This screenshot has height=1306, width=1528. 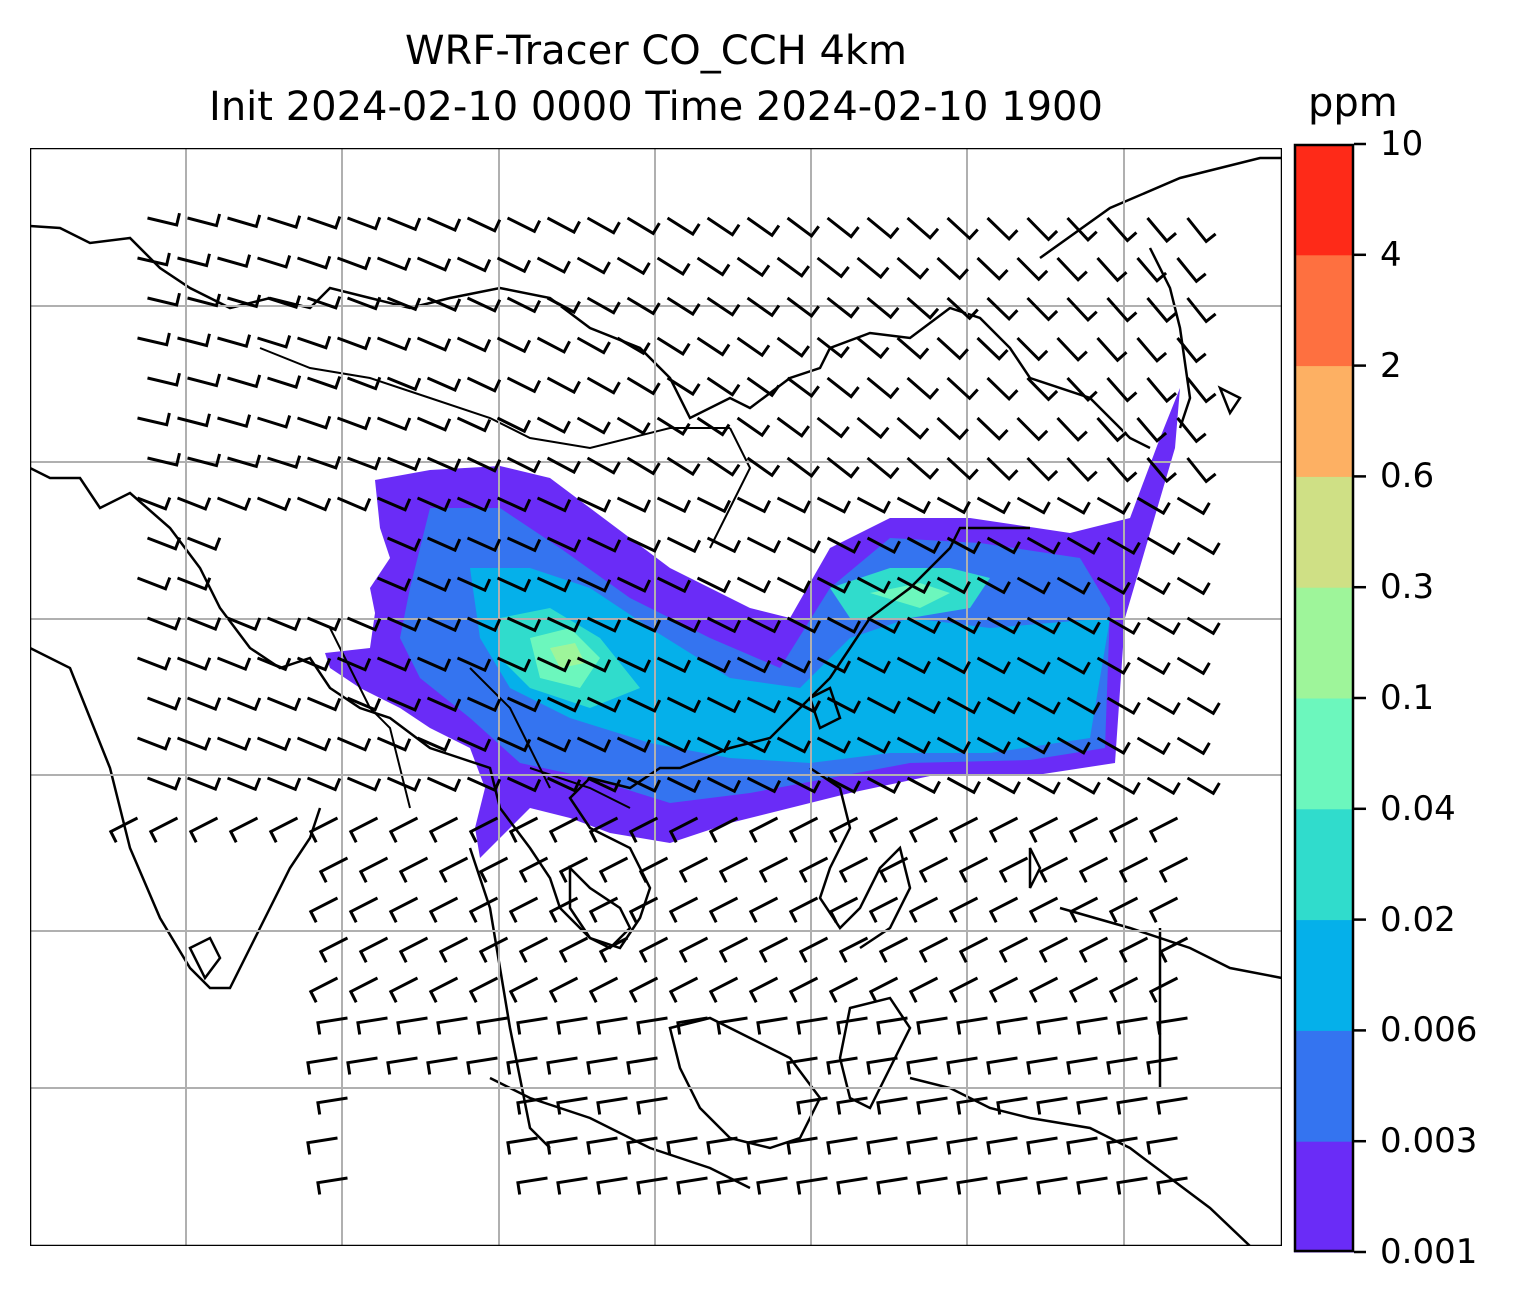 I want to click on colorbar-segment, so click(x=1324, y=975).